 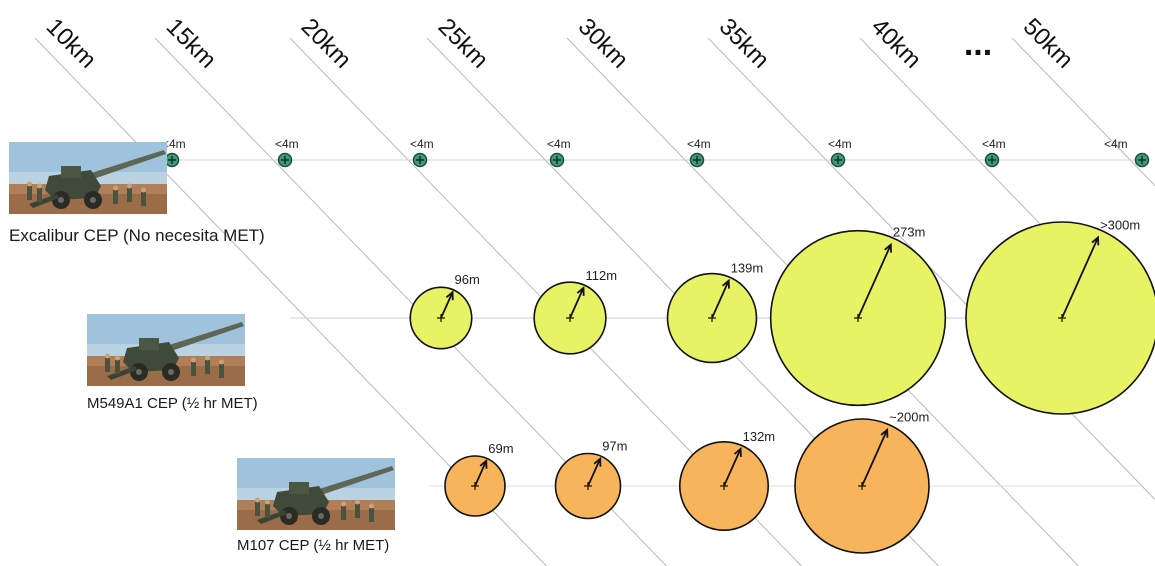 What do you see at coordinates (467, 279) in the screenshot?
I see `m549a1-cep-label: 96m` at bounding box center [467, 279].